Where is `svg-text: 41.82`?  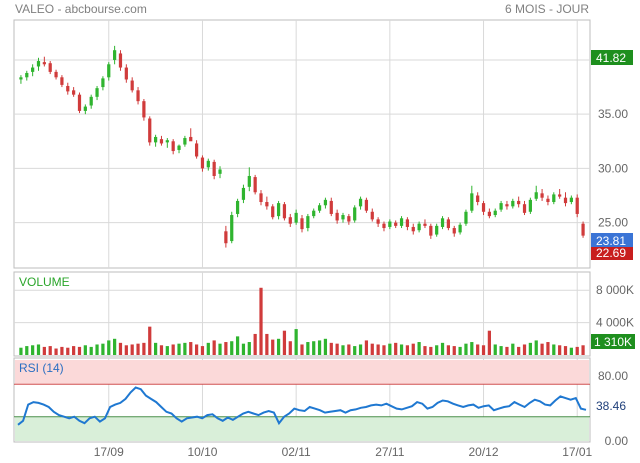
svg-text: 41.82 is located at coordinates (611, 58).